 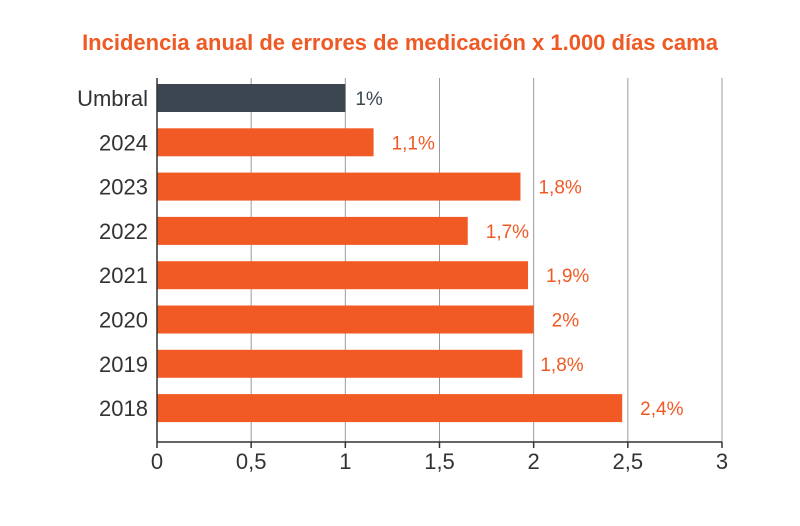 I want to click on data-label: 1,9%, so click(x=567, y=276).